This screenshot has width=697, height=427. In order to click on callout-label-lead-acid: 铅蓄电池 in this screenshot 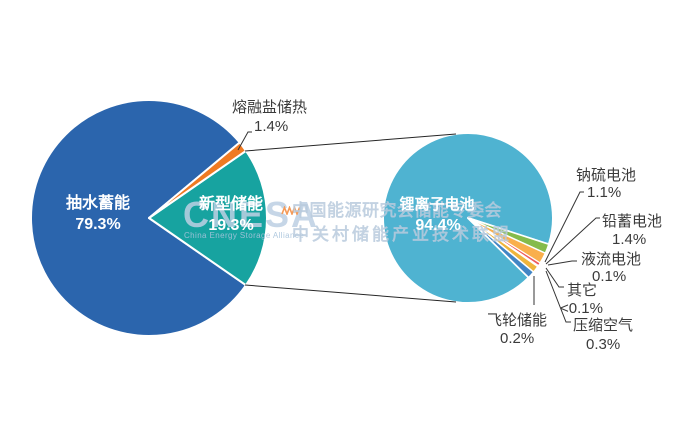, I will do `click(632, 221)`.